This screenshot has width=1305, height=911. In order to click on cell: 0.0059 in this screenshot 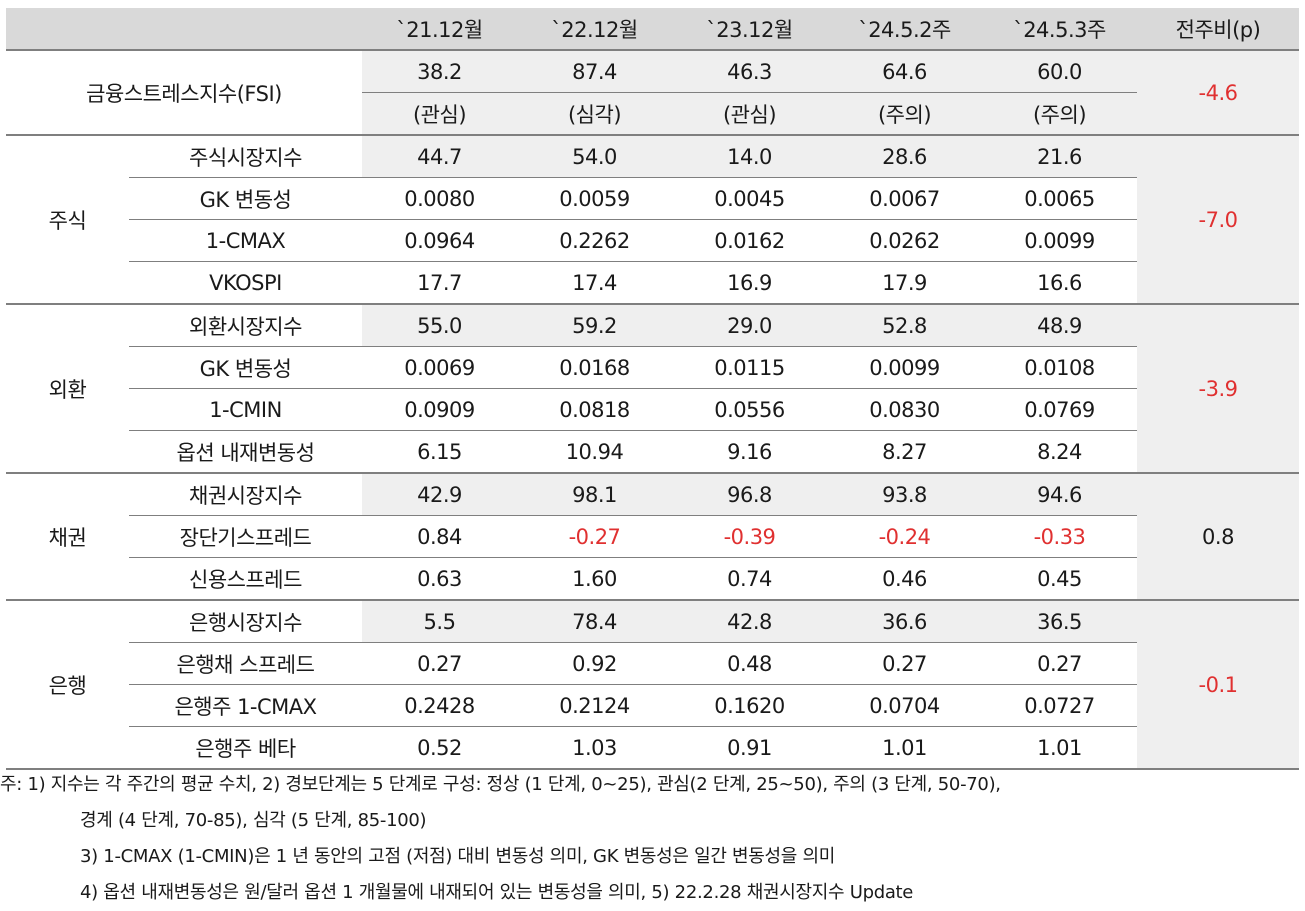, I will do `click(594, 198)`.